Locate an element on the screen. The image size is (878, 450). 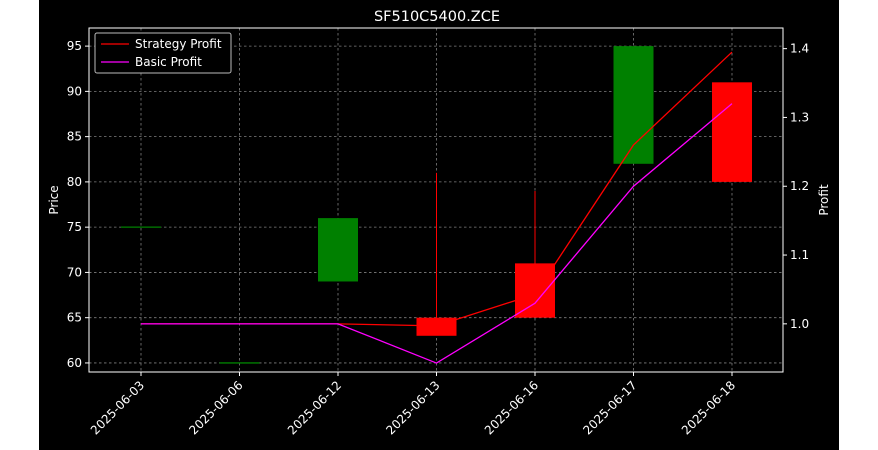
y2-tick-label: 1.2 is located at coordinates (799, 186).